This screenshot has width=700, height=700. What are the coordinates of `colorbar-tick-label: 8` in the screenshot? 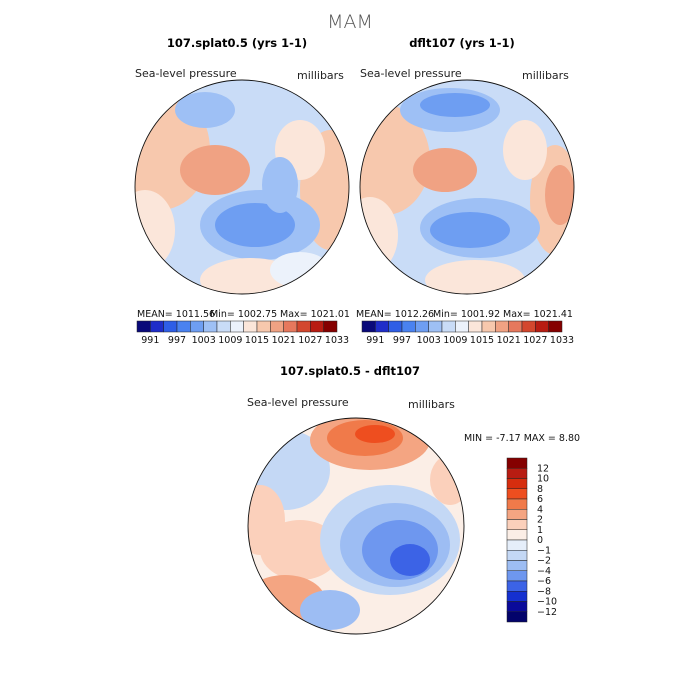 It's located at (540, 489).